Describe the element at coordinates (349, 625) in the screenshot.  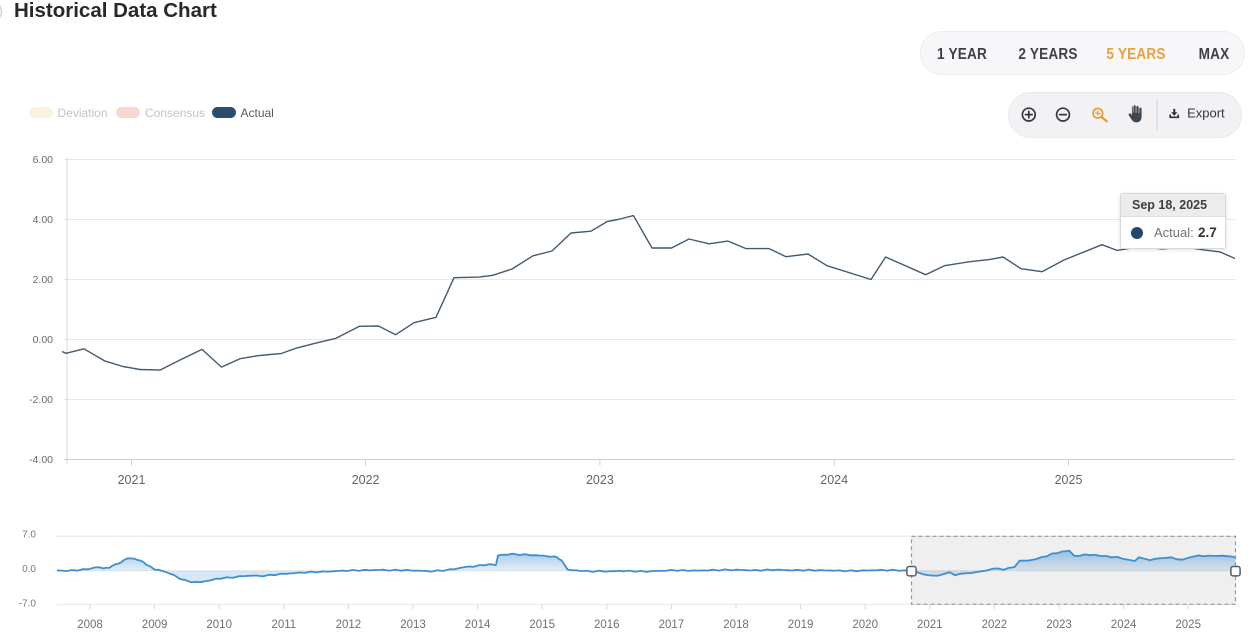
I see `svg-text: 2012` at that location.